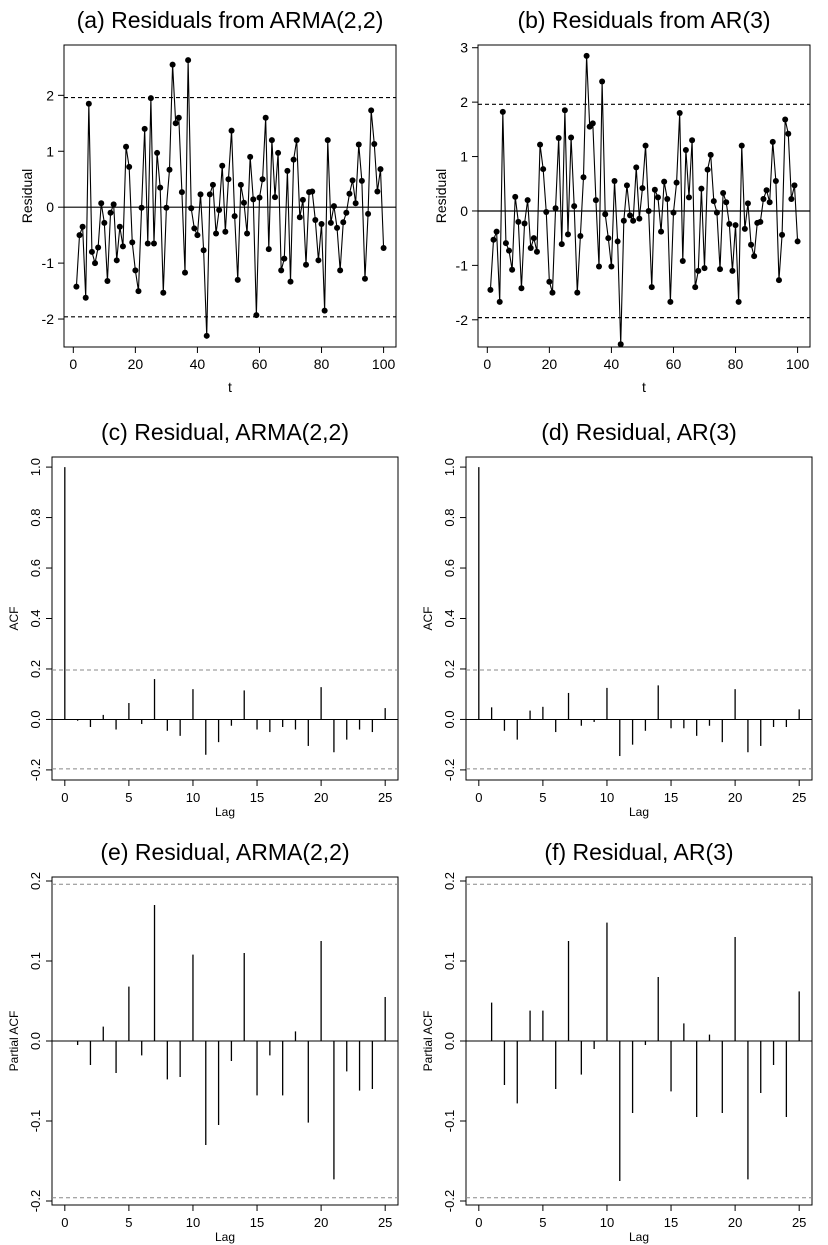 This screenshot has height=1245, width=828. I want to click on chart-title: (f) Residual, AR(3), so click(638, 852).